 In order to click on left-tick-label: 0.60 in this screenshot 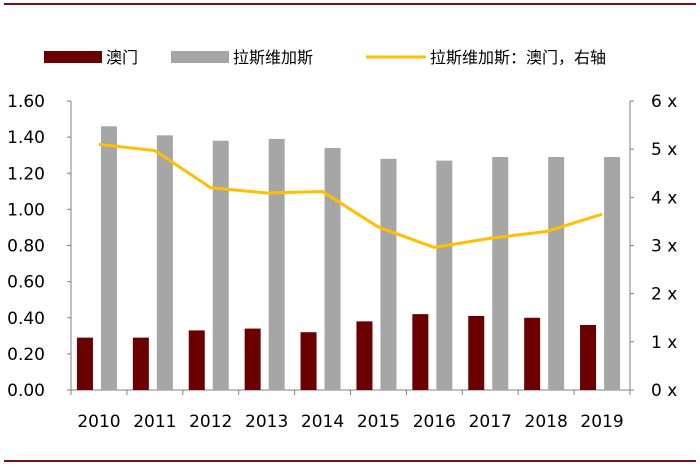, I will do `click(26, 283)`.